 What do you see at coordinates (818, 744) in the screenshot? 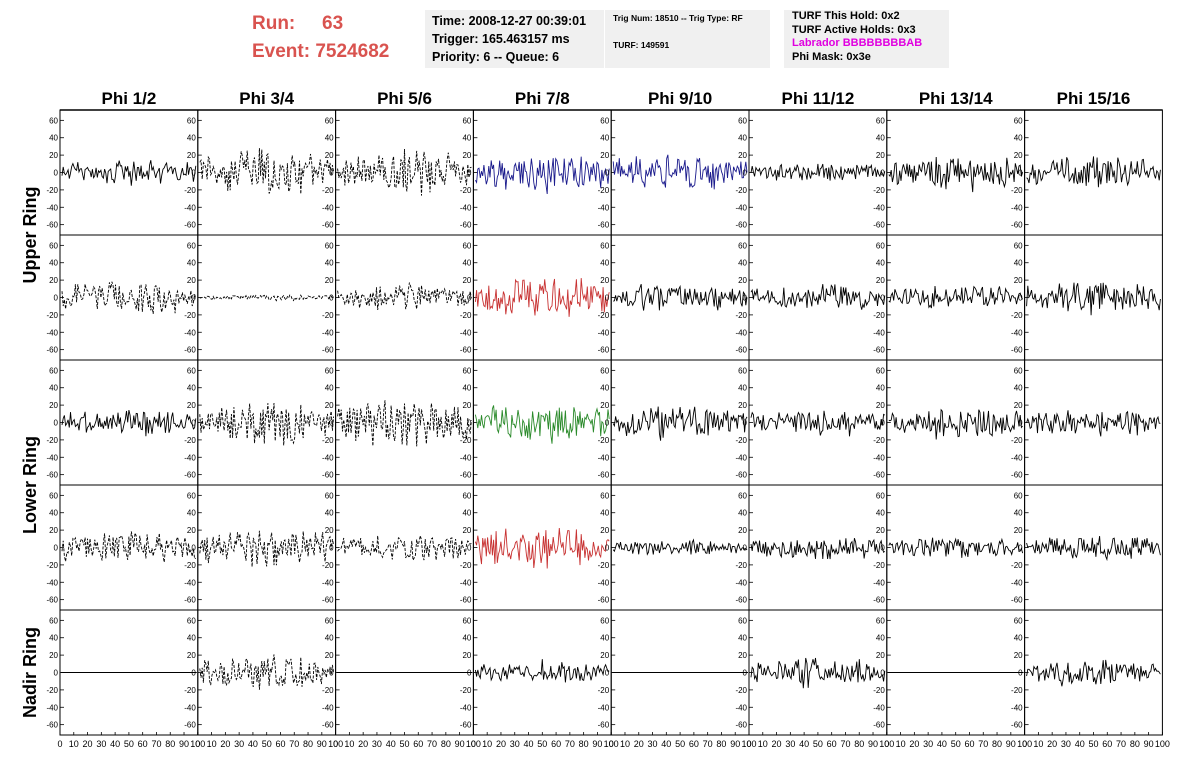
I see `xtick-label: 50` at bounding box center [818, 744].